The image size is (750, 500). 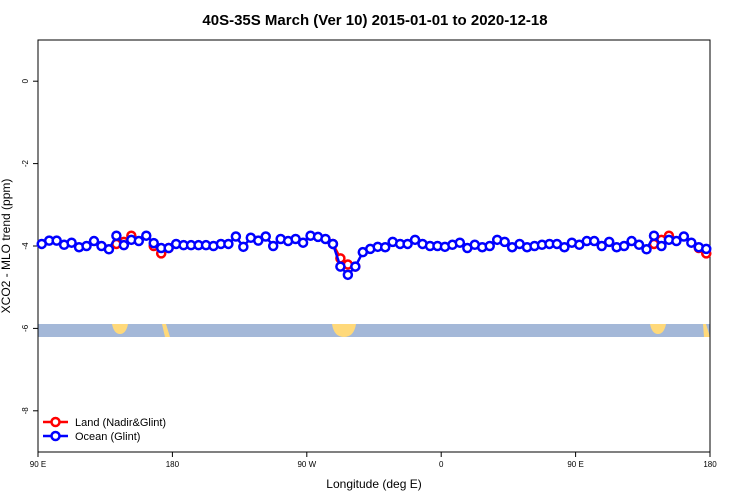 I want to click on x-tick-label: 90 W, so click(x=306, y=464).